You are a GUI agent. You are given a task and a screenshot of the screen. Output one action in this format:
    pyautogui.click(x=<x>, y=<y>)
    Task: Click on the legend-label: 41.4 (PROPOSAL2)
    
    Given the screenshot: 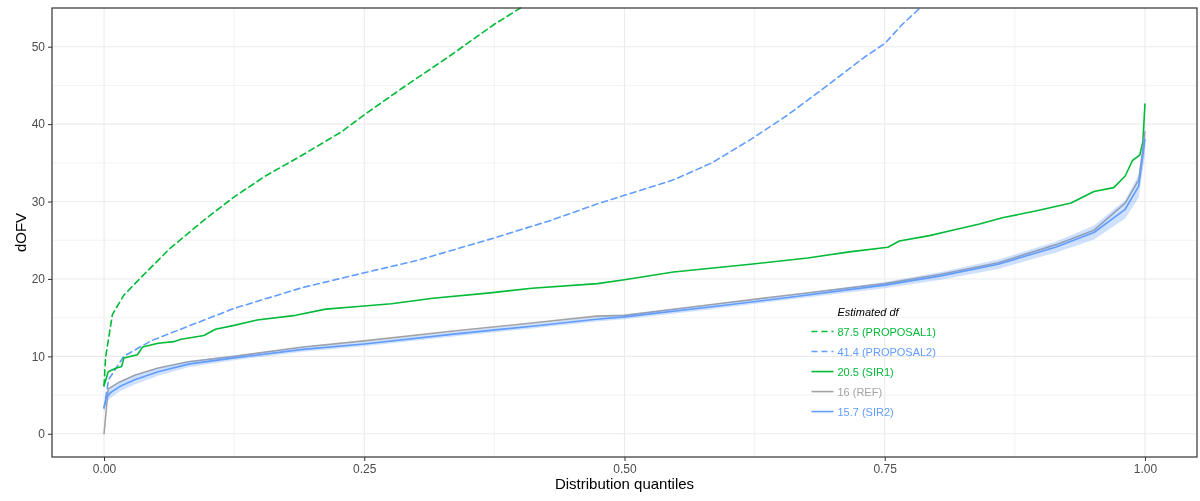 What is the action you would take?
    pyautogui.click(x=886, y=351)
    